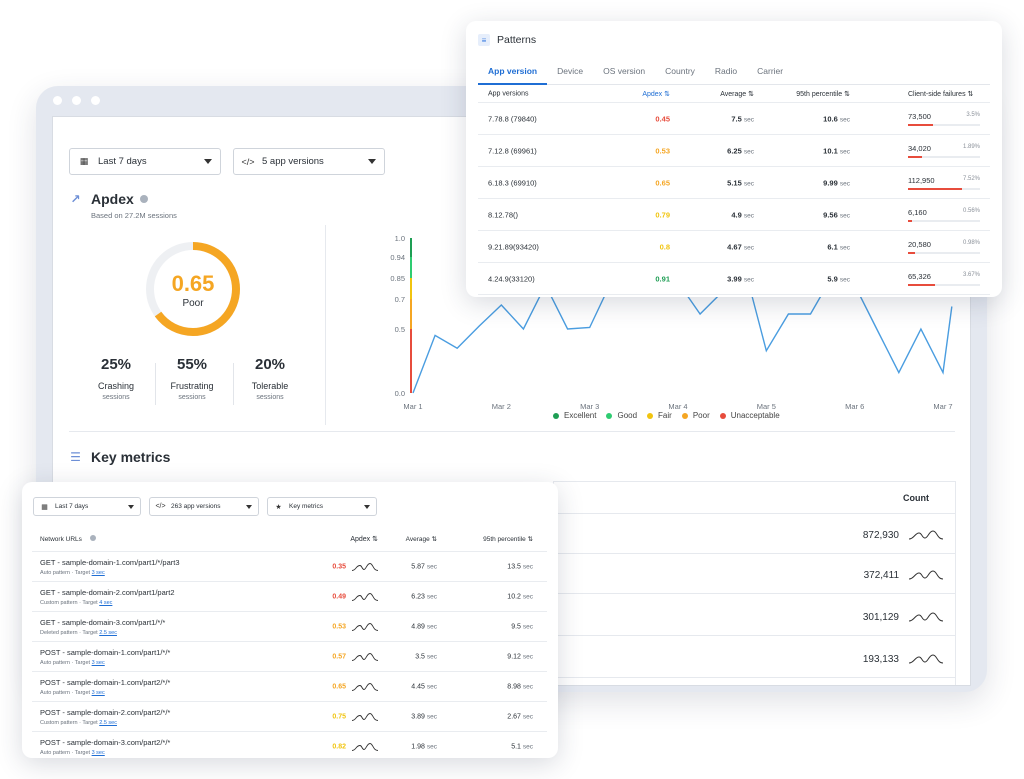  Describe the element at coordinates (514, 566) in the screenshot. I see `p95-value: 13.5` at that location.